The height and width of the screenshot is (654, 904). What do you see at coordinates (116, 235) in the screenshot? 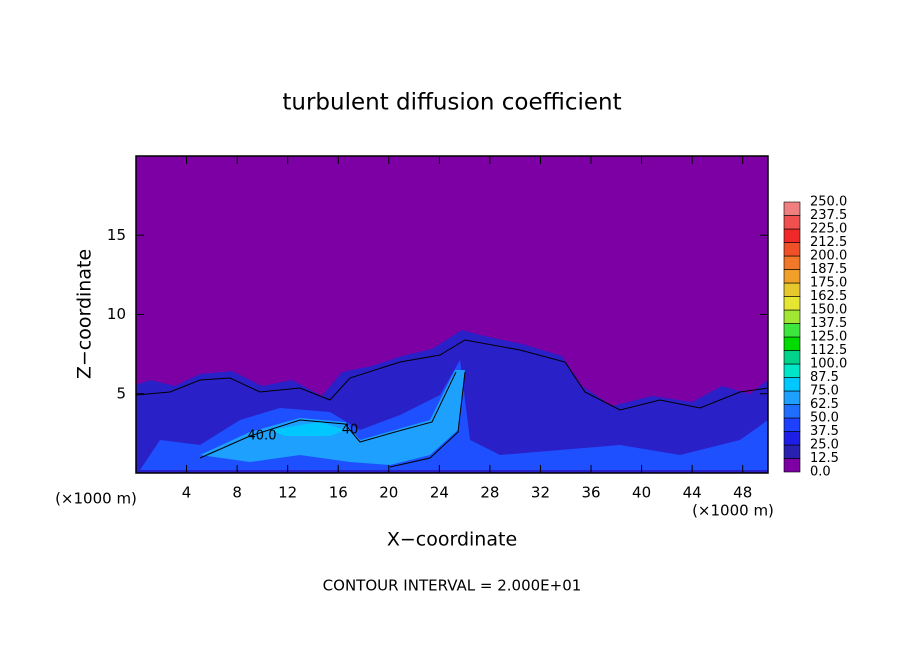
I see `y-tick-label: 15` at bounding box center [116, 235].